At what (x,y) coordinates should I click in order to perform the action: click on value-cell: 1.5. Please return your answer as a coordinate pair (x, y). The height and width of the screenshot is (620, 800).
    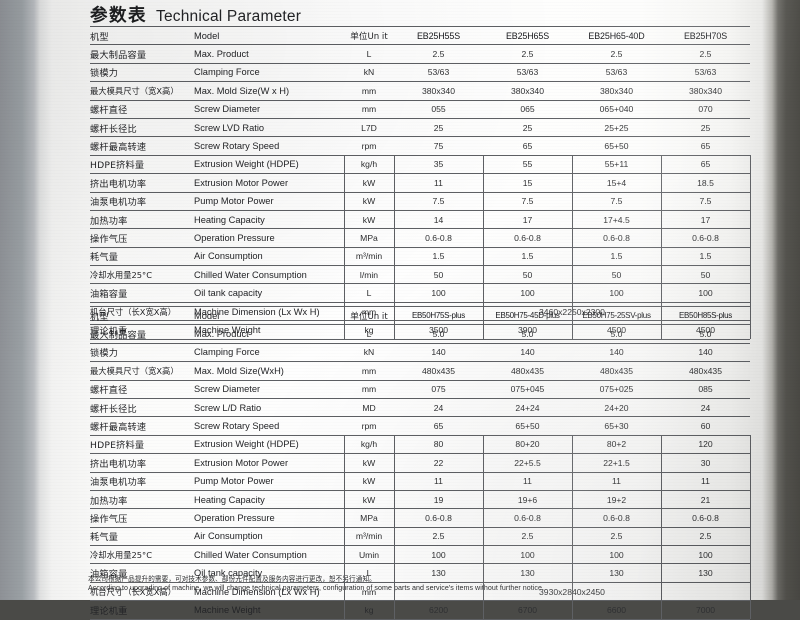
    Looking at the image, I should click on (705, 256).